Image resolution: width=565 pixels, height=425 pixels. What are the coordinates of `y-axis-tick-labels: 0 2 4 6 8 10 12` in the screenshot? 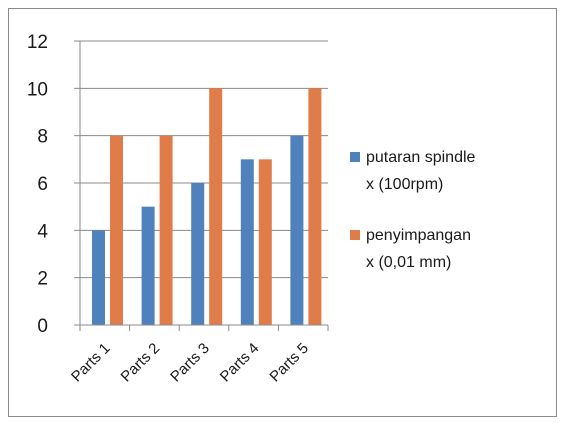 It's located at (38, 184).